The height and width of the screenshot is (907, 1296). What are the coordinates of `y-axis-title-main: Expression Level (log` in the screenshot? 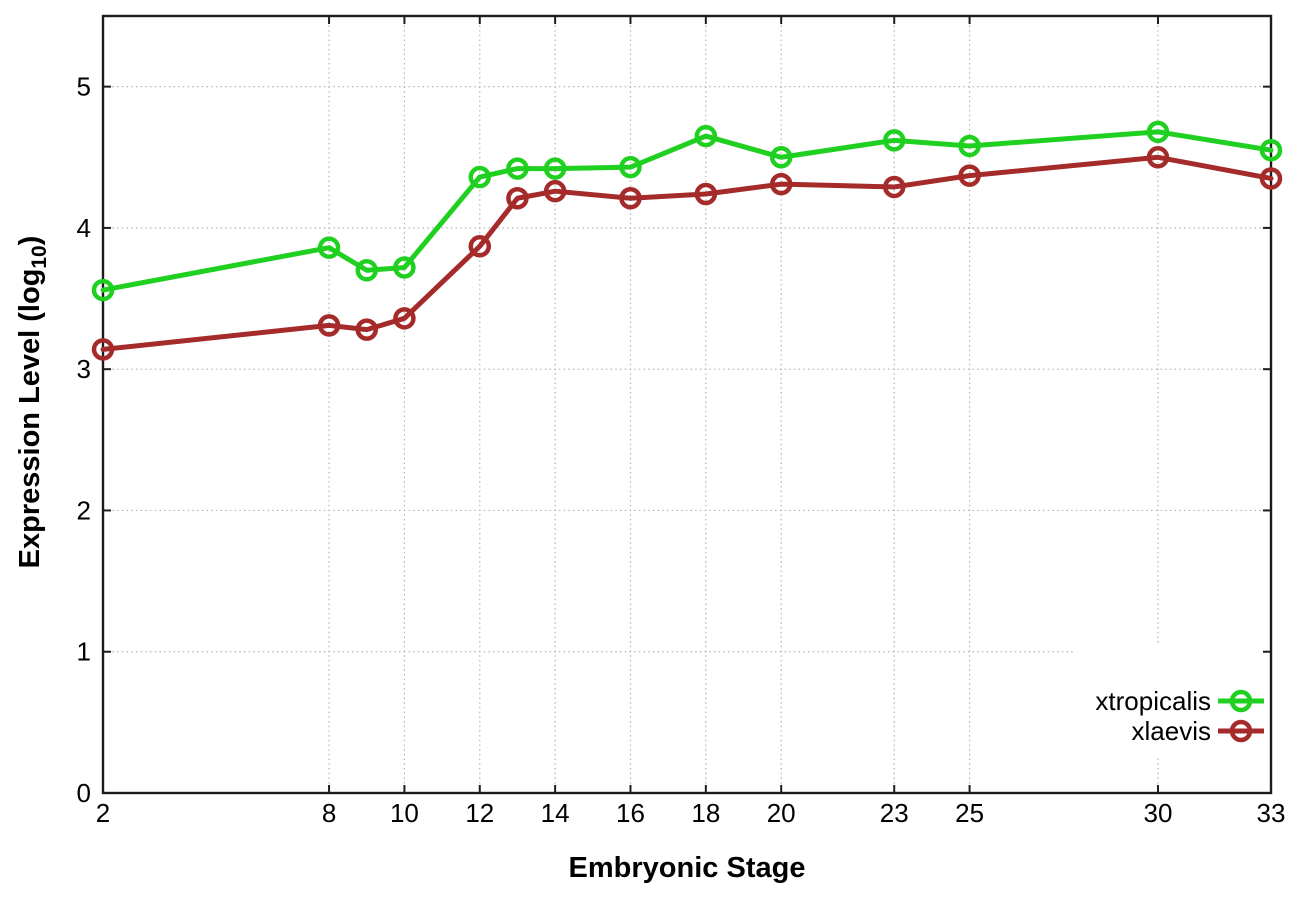 It's located at (30, 418).